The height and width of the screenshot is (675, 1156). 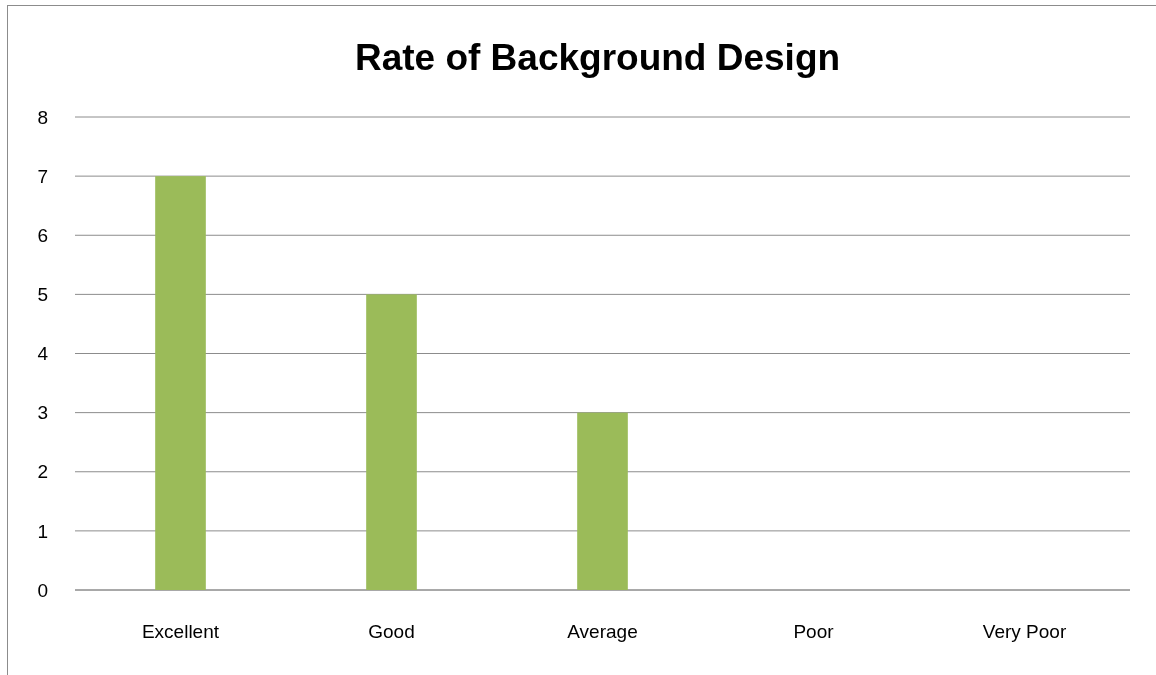 I want to click on x-tick-label: Very Poor, so click(x=1024, y=631).